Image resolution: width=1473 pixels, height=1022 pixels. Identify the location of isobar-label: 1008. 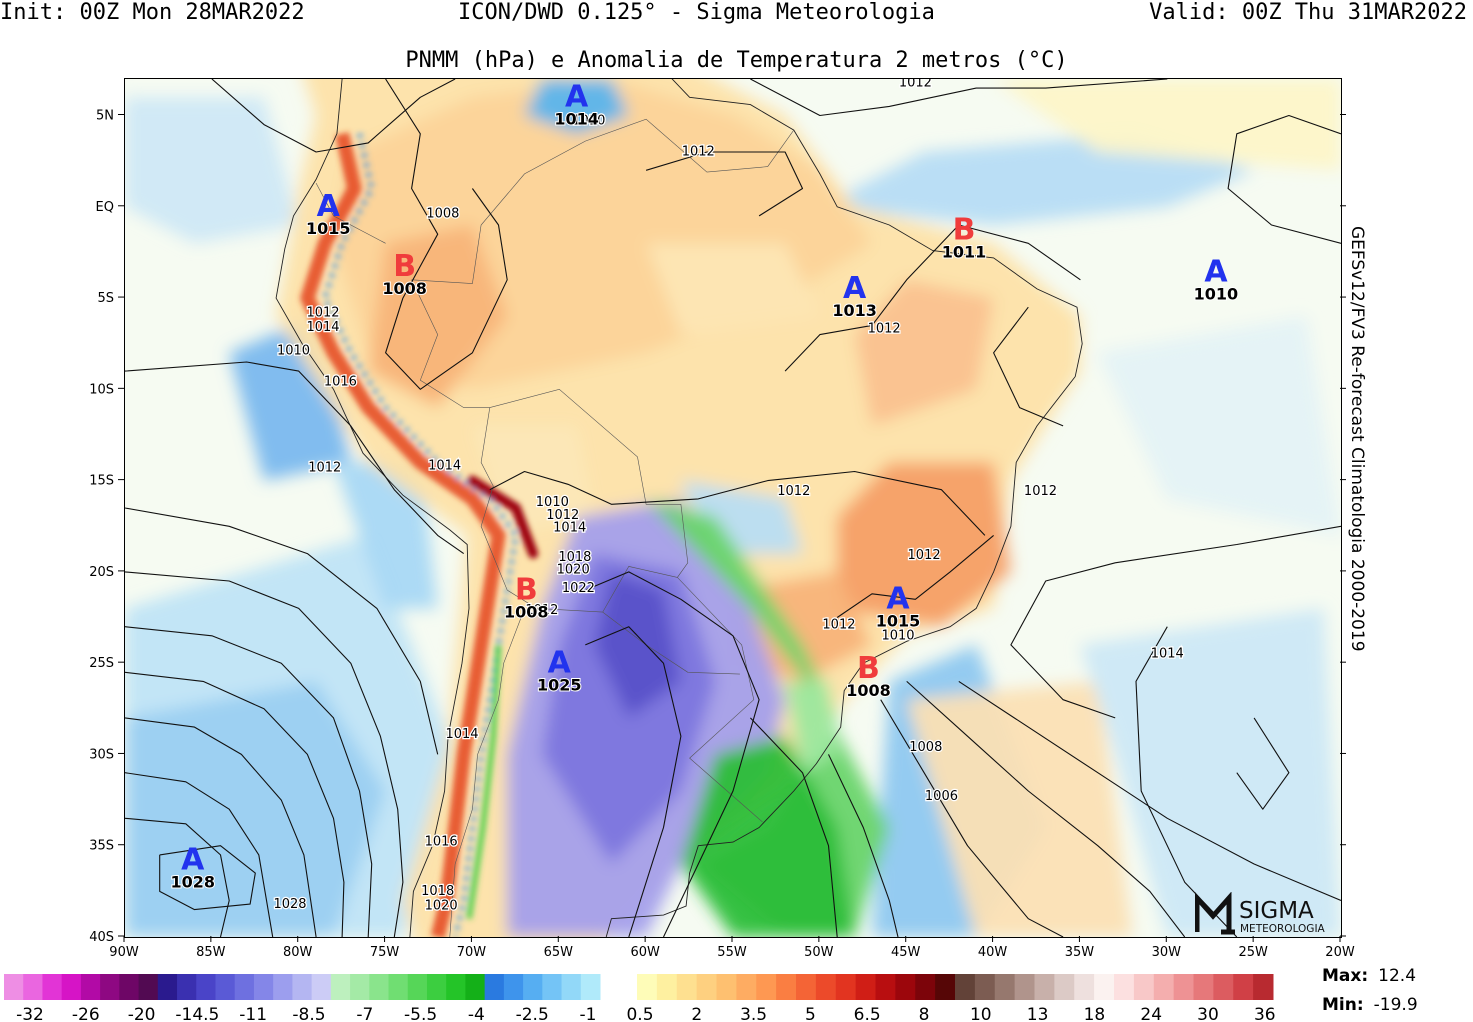
(925, 747).